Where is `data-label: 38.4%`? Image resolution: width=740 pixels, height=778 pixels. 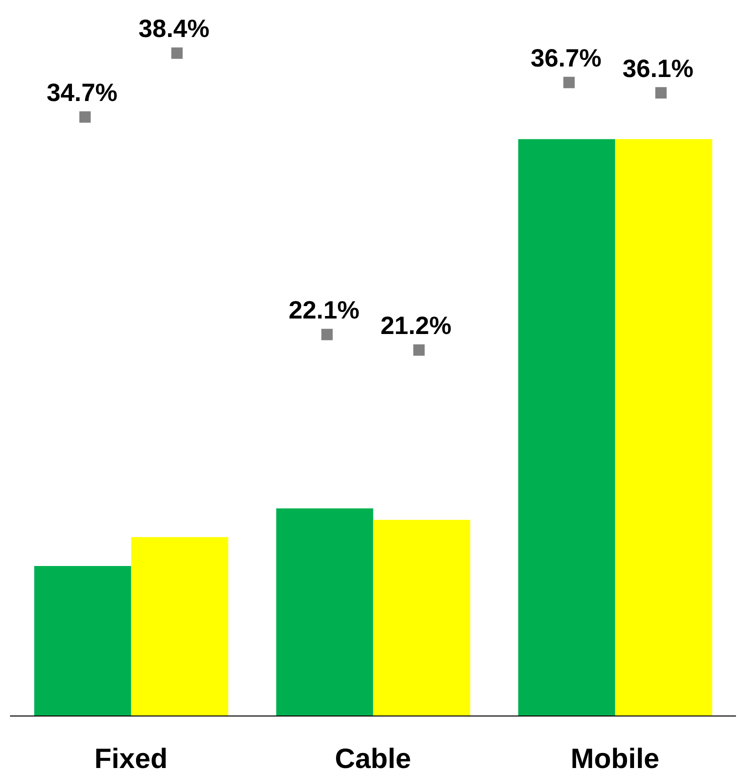
data-label: 38.4% is located at coordinates (174, 29).